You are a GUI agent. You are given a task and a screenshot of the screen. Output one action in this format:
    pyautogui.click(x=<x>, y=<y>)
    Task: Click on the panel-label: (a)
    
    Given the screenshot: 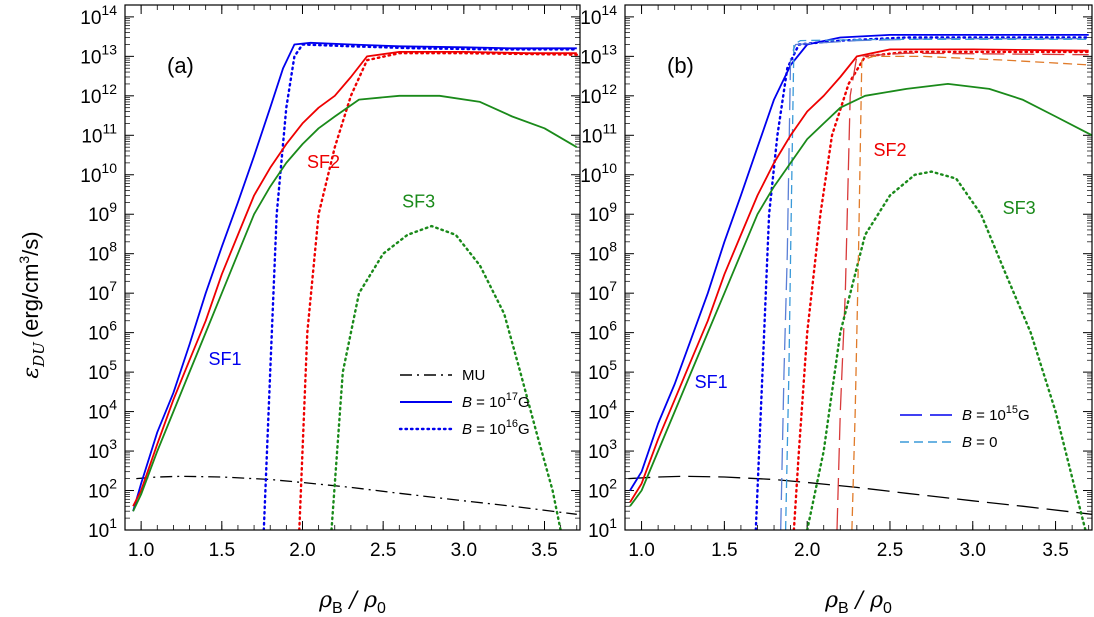 What is the action you would take?
    pyautogui.click(x=180, y=65)
    